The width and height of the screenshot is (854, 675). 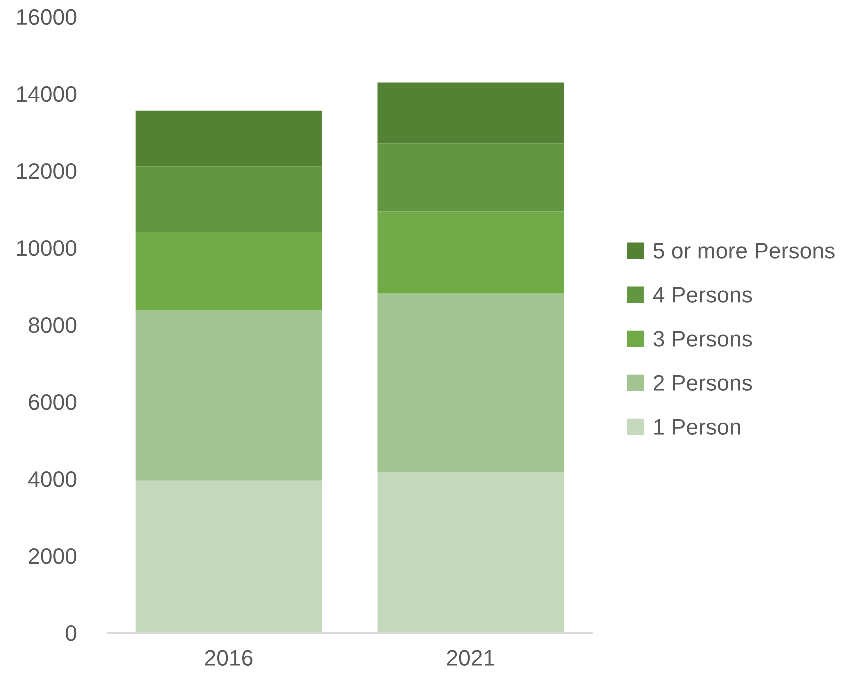 I want to click on y-tick-label: 6000, so click(x=53, y=402).